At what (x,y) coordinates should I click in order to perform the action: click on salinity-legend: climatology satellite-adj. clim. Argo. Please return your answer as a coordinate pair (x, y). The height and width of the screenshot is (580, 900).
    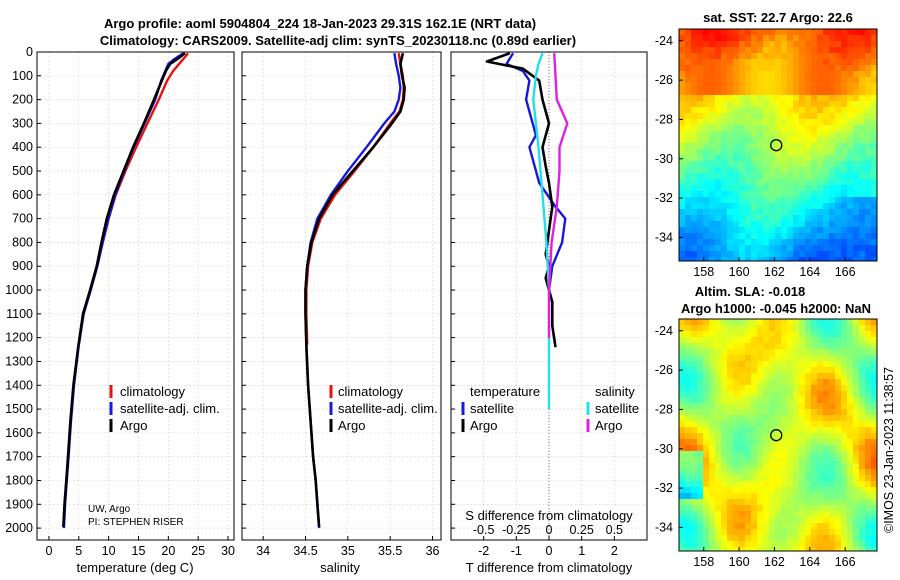
    Looking at the image, I should click on (383, 408).